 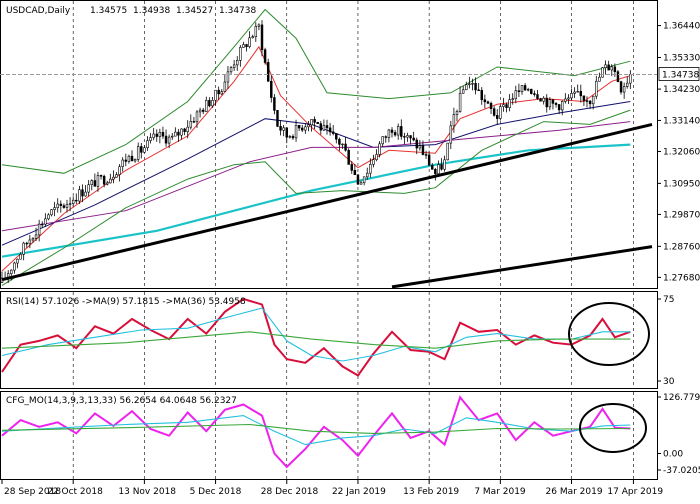 What do you see at coordinates (673, 455) in the screenshot?
I see `cfg-axis-tick-label: 0.00` at bounding box center [673, 455].